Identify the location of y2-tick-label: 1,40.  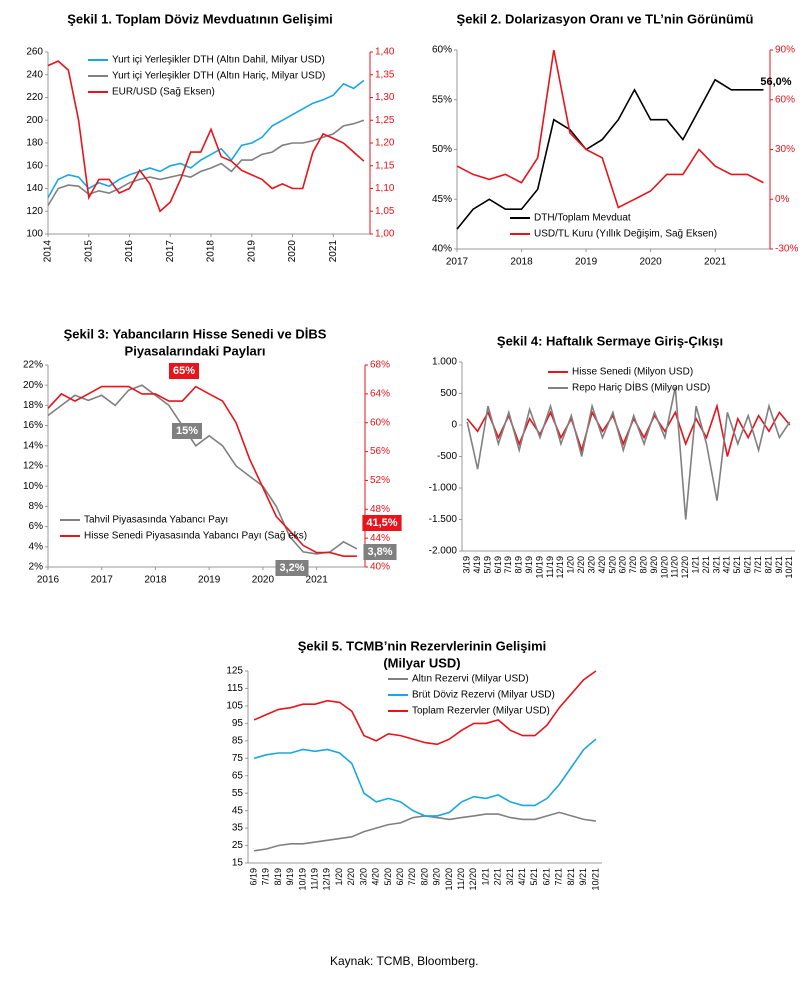
(385, 52).